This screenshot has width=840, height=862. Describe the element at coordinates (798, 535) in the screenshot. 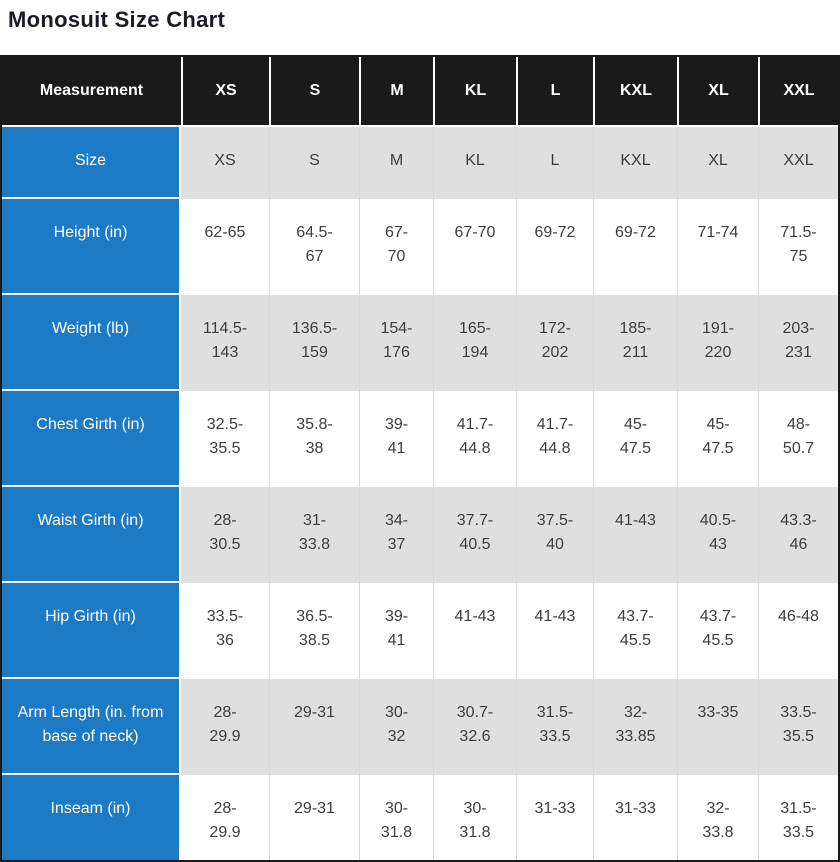

I see `size-value-cell: 43.3- 46` at that location.